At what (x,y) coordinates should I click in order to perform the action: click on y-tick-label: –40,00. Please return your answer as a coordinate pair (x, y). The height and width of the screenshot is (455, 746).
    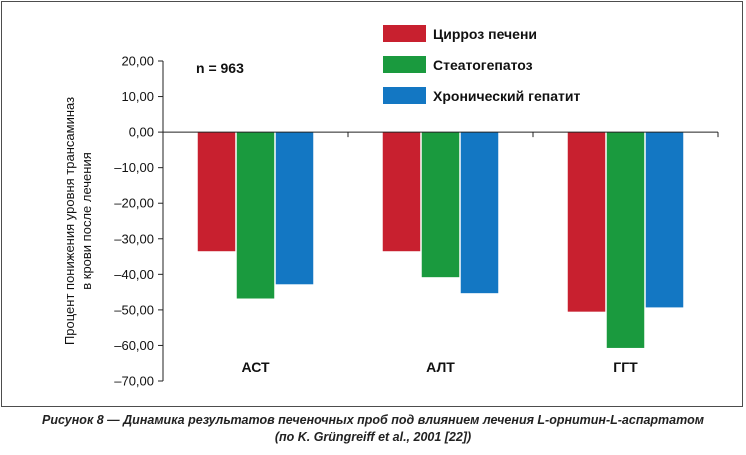
    Looking at the image, I should click on (134, 274).